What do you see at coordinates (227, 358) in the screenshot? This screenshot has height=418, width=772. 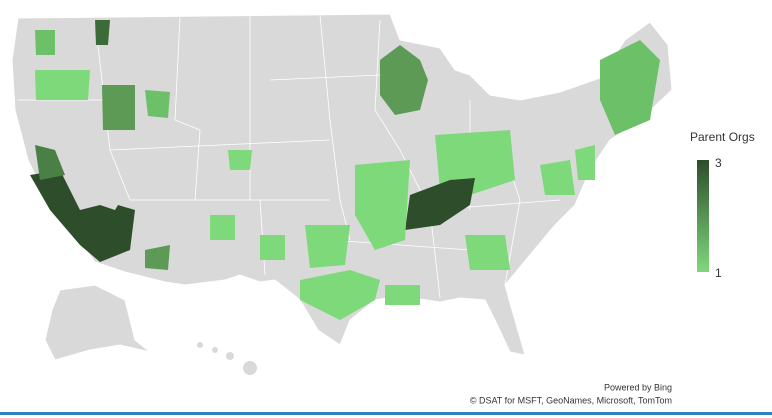 I see `hawaii` at bounding box center [227, 358].